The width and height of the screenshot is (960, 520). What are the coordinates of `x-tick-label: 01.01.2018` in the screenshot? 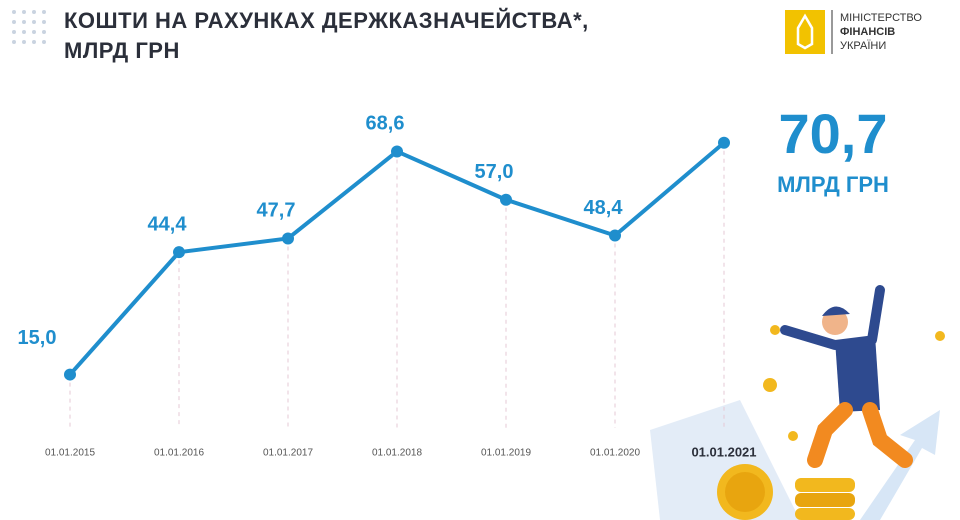 It's located at (397, 453).